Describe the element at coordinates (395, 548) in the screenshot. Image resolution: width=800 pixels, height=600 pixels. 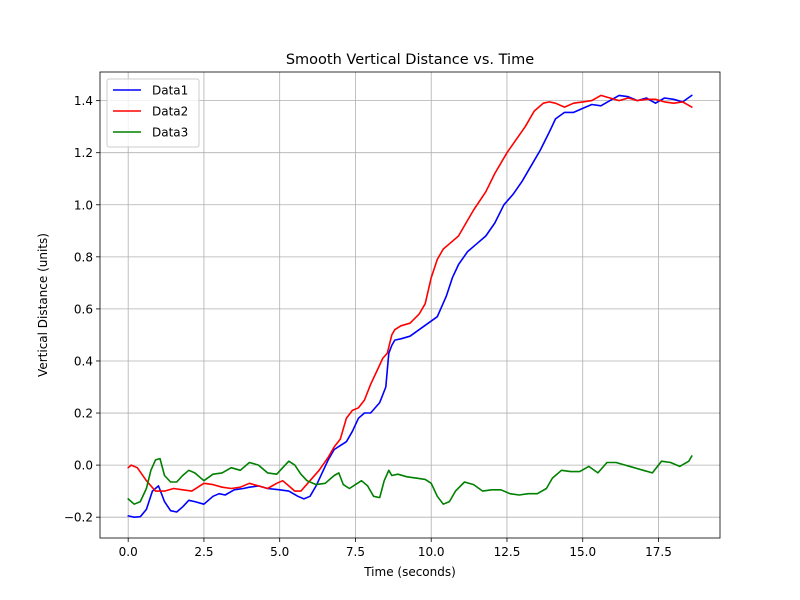
I see `x-axis-ticks: 0.0 2.5 5.0 7.5 10.0 12.5 15.0 17.5` at that location.